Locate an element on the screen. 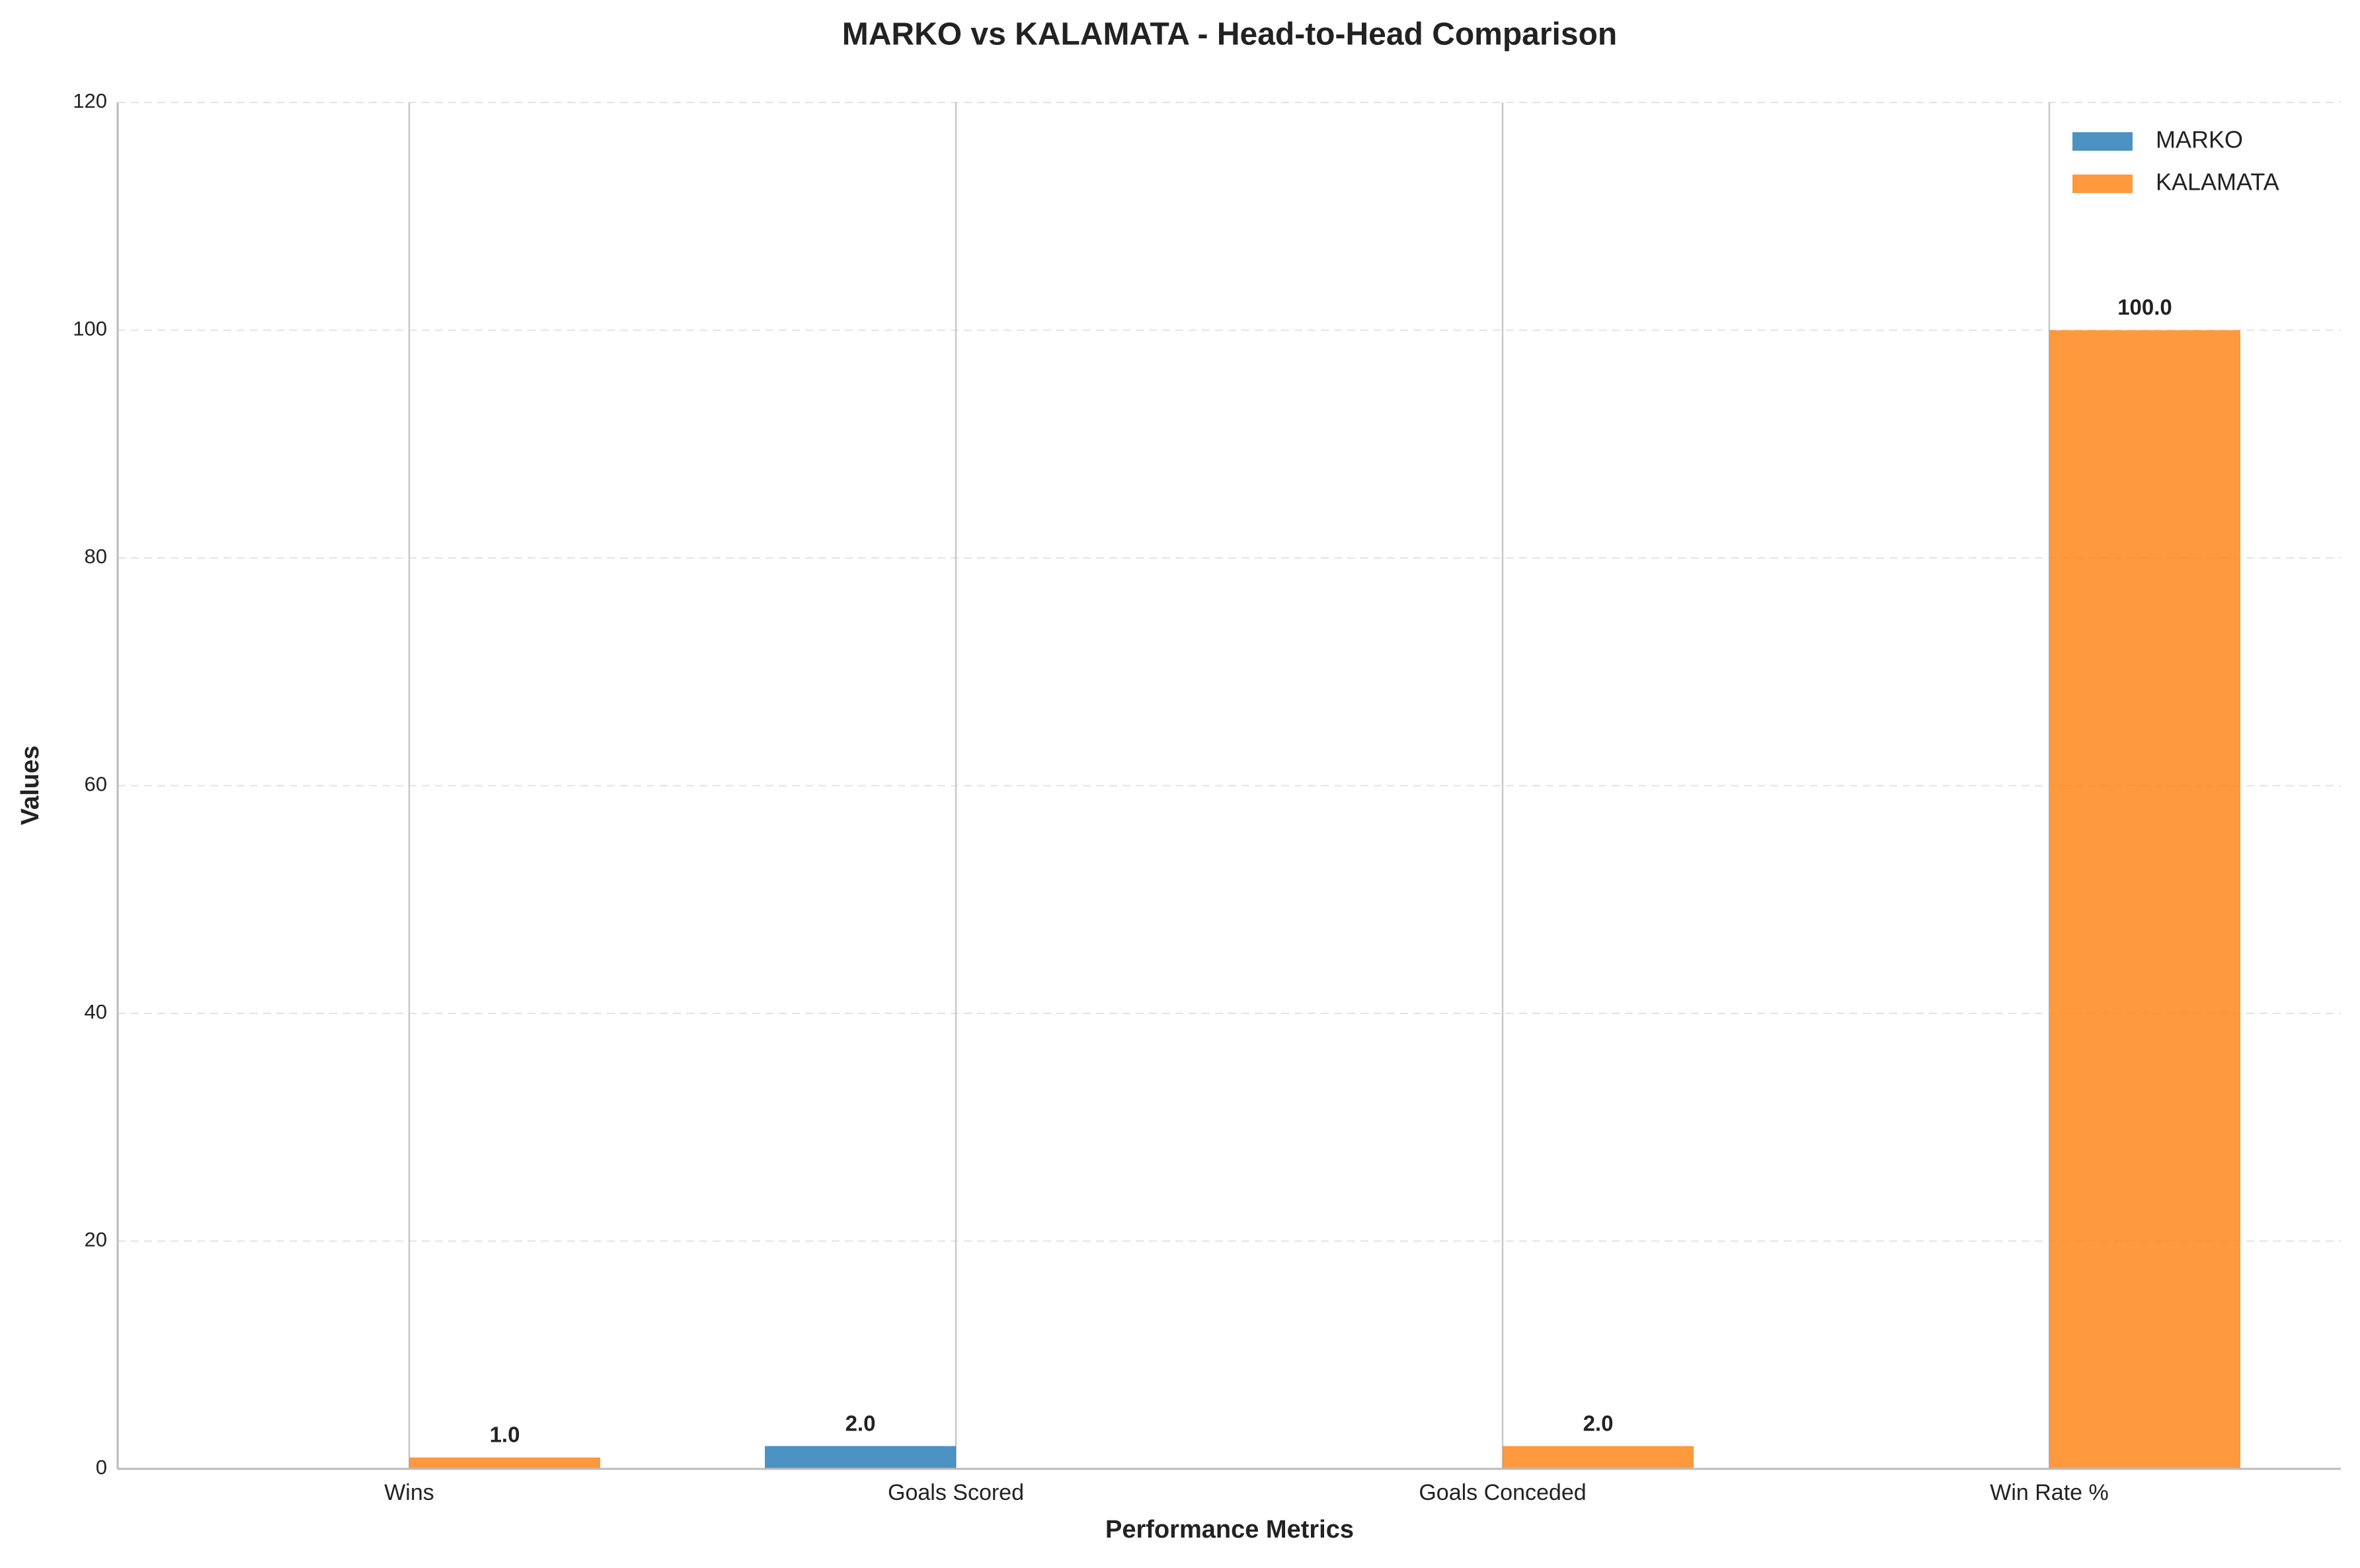 This screenshot has width=2360, height=1568. y-tick-label: 100 is located at coordinates (90, 328).